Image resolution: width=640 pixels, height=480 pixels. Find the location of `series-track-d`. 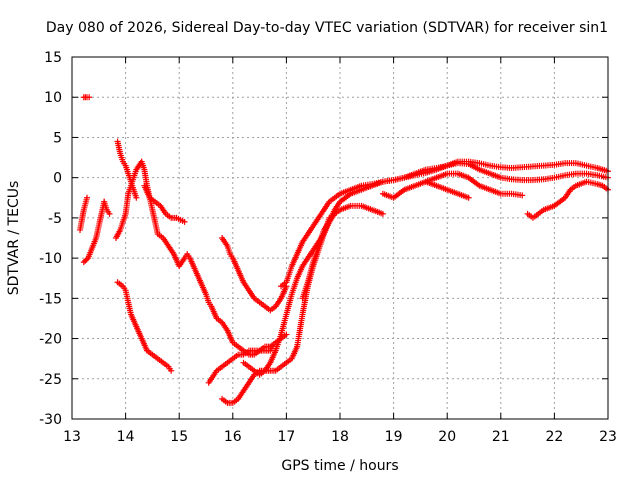

series-track-d is located at coordinates (107, 207).